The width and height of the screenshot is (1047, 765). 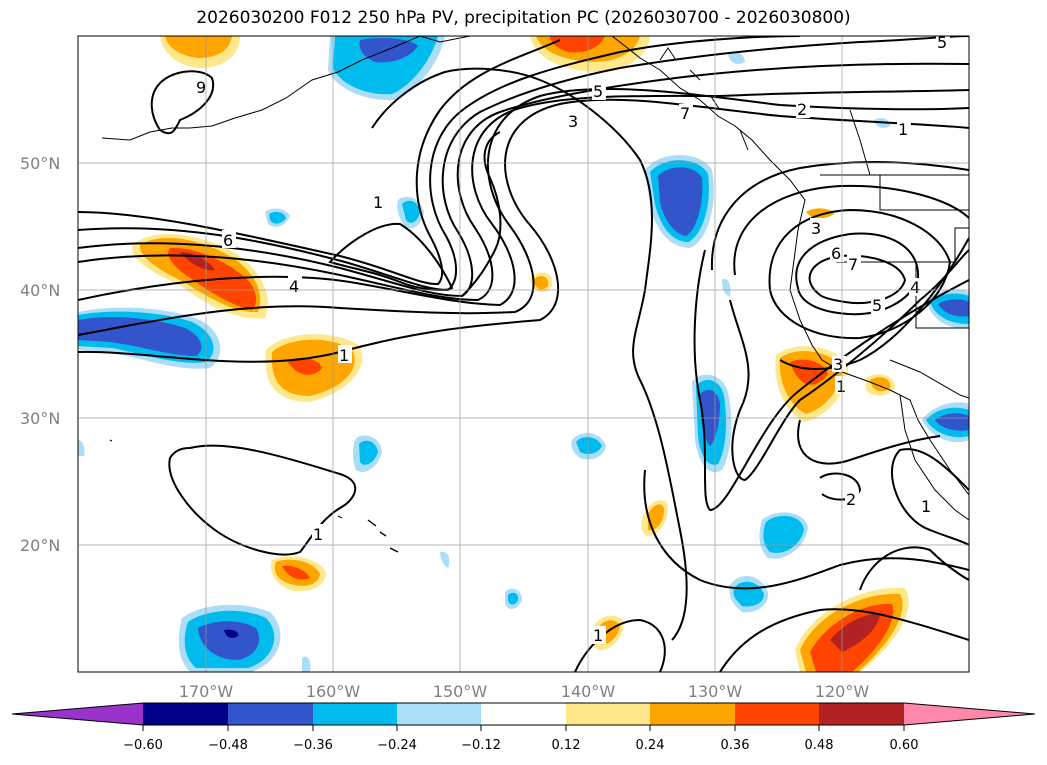 I want to click on colorbar-tick-label: −0.12, so click(x=481, y=745).